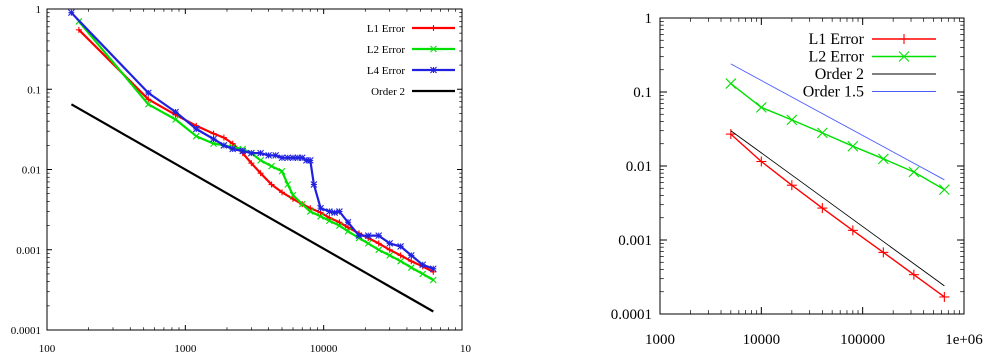 The width and height of the screenshot is (992, 358). I want to click on left-x-tick-label: 100, so click(47, 349).